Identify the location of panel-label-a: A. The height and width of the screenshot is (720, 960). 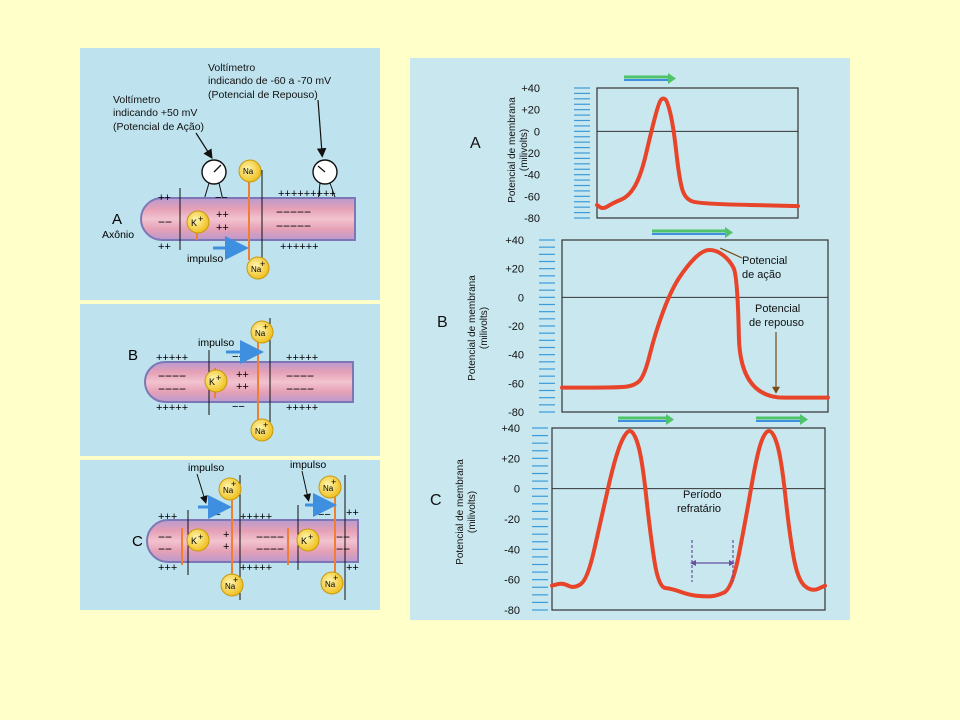
(117, 219).